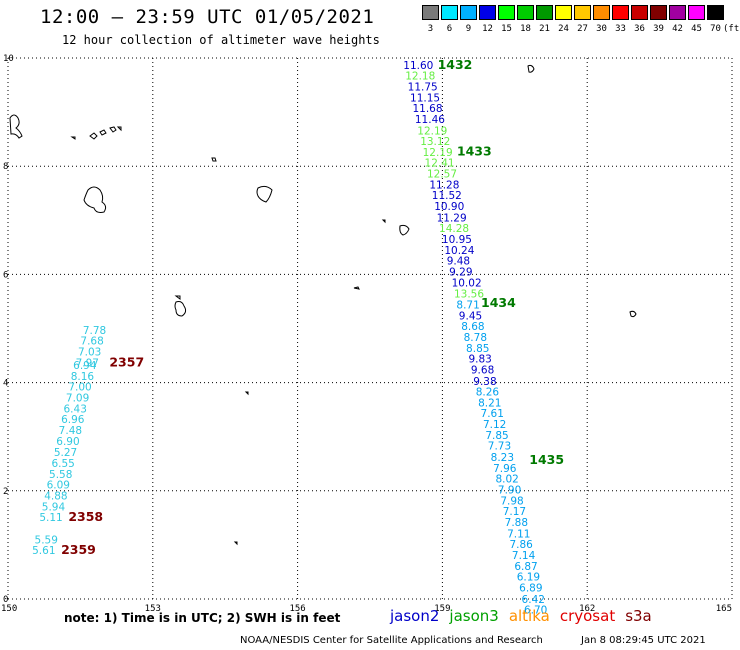 This screenshot has width=740, height=650. What do you see at coordinates (530, 588) in the screenshot?
I see `wave-height-value: 6.89` at bounding box center [530, 588].